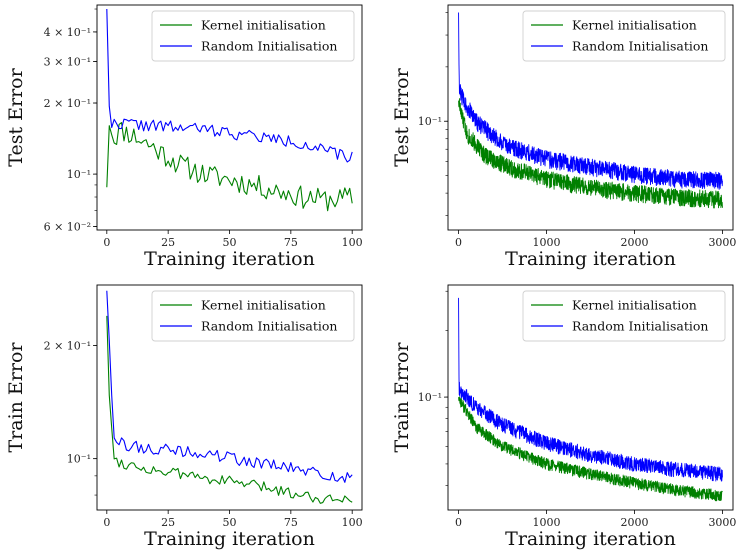  What do you see at coordinates (67, 61) in the screenshot?
I see `y-tick-label: 3 × 10⁻¹` at bounding box center [67, 61].